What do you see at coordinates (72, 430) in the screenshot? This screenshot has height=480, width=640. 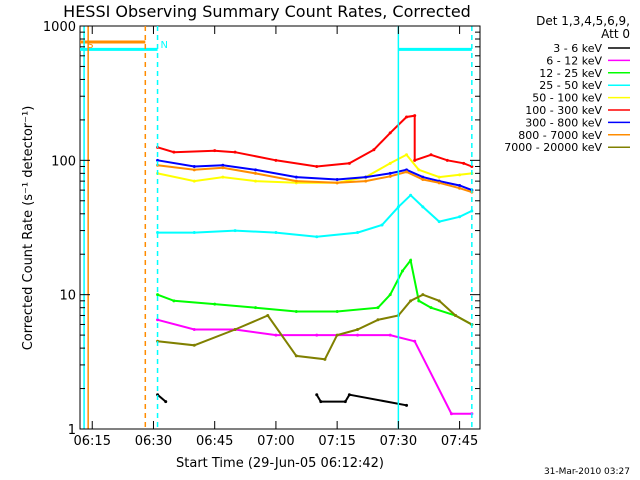 I see `y-tick-label-0: 1` at bounding box center [72, 430].